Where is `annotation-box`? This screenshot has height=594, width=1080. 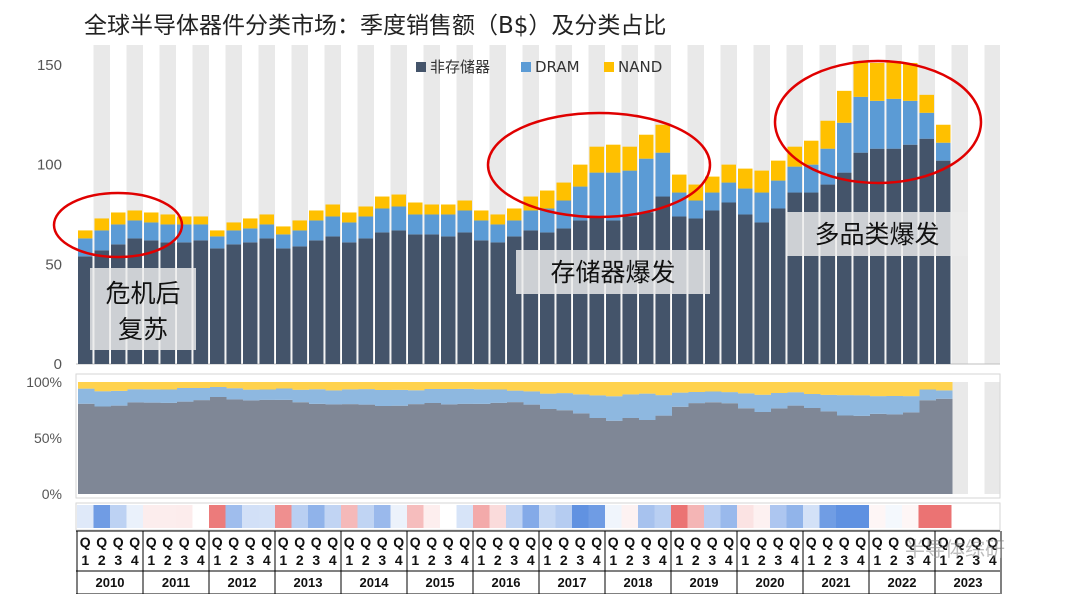 annotation-box is located at coordinates (143, 309).